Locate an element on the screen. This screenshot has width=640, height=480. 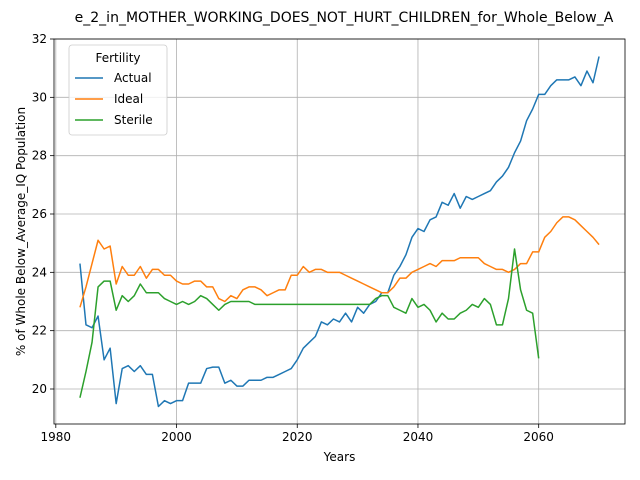
legend-title: Fertility is located at coordinates (117, 58).